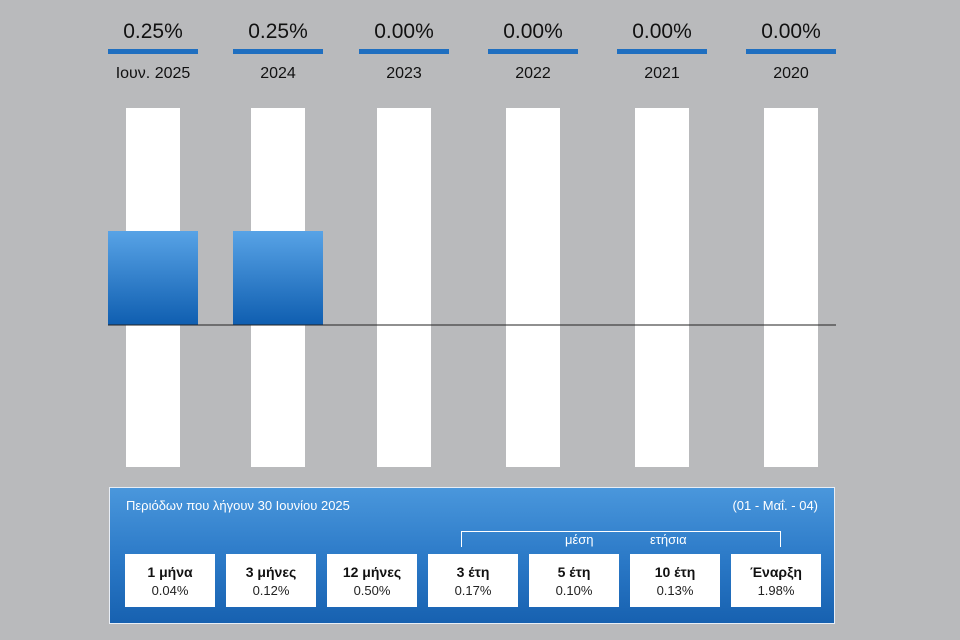  I want to click on average-annual-bracket, so click(621, 539).